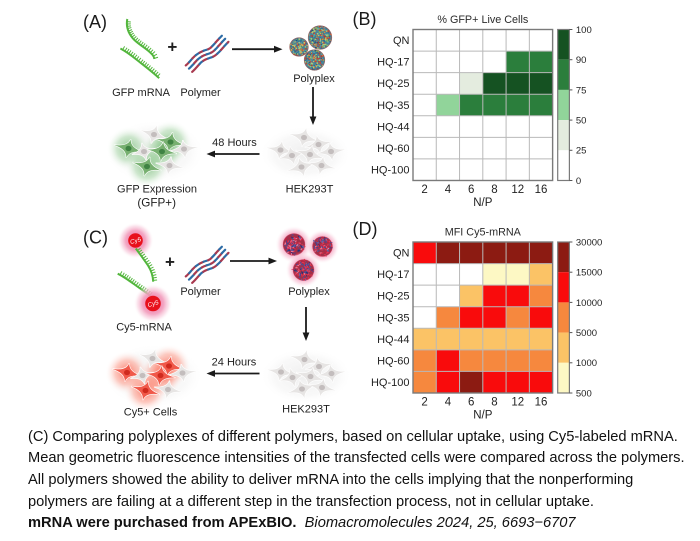 This screenshot has height=541, width=700. I want to click on svg-text: 30000, so click(589, 242).